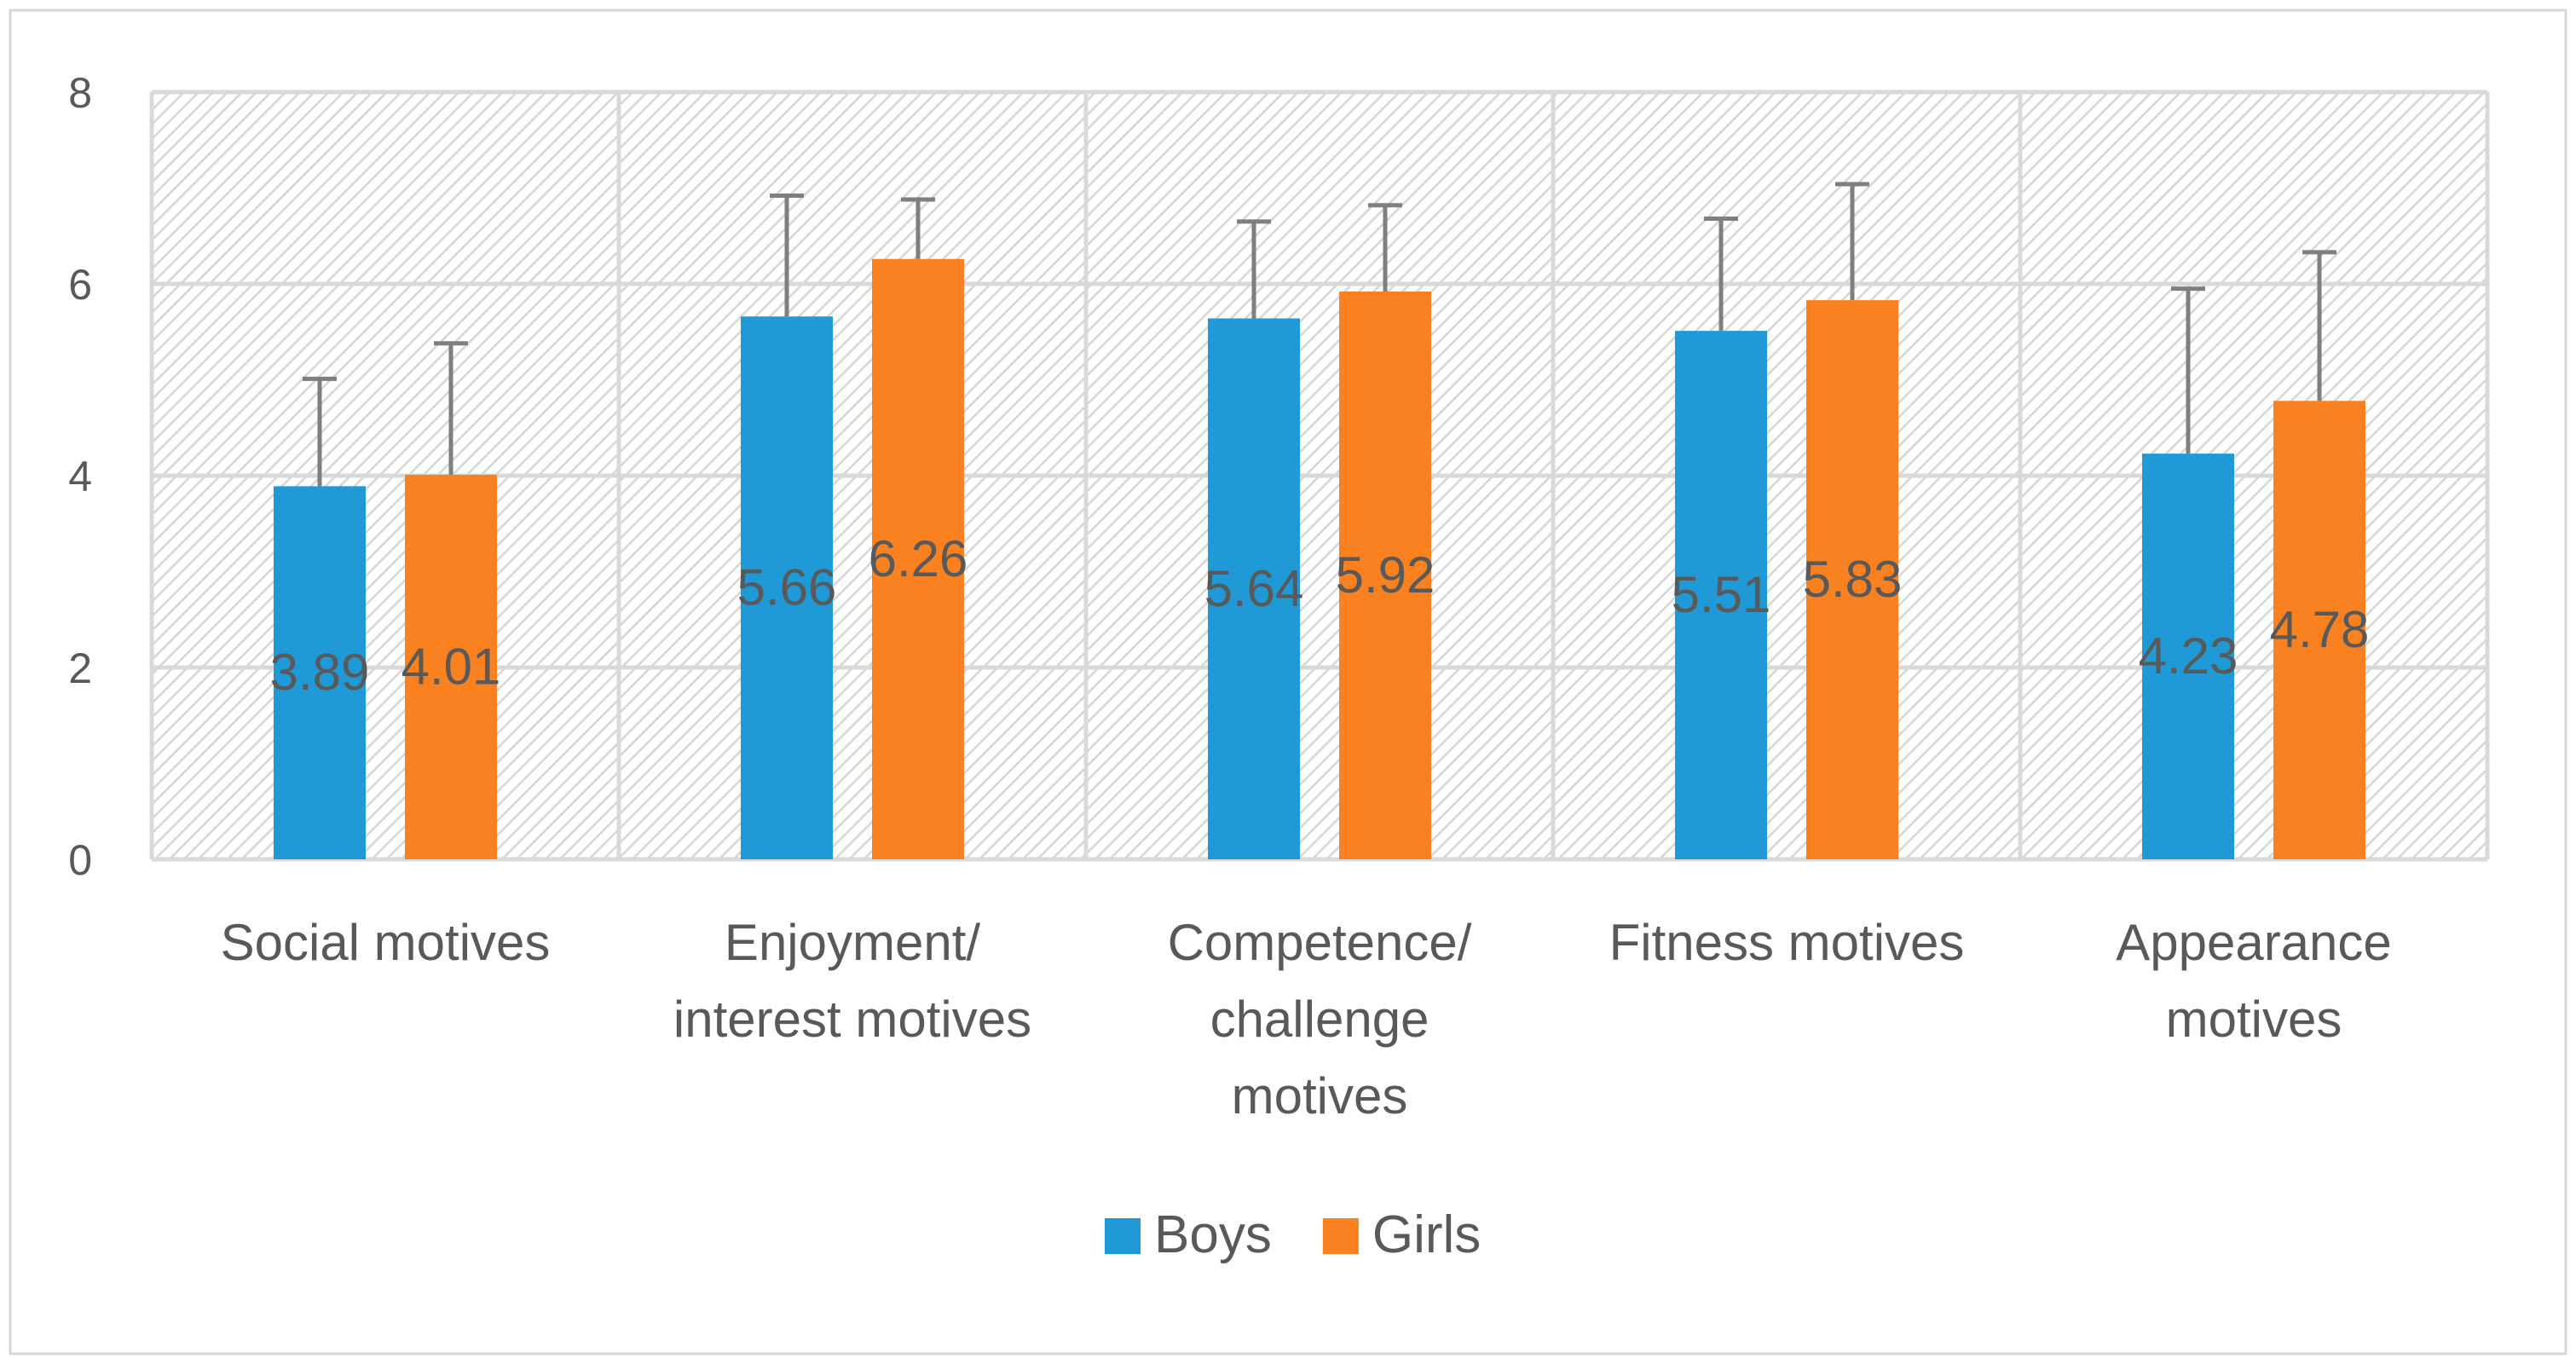  What do you see at coordinates (80, 668) in the screenshot?
I see `y-tick-label: 2` at bounding box center [80, 668].